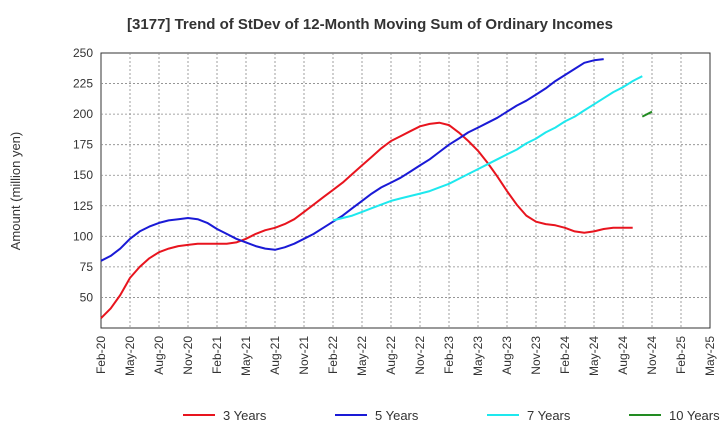  I want to click on y-tick-label: 75, so click(87, 267).